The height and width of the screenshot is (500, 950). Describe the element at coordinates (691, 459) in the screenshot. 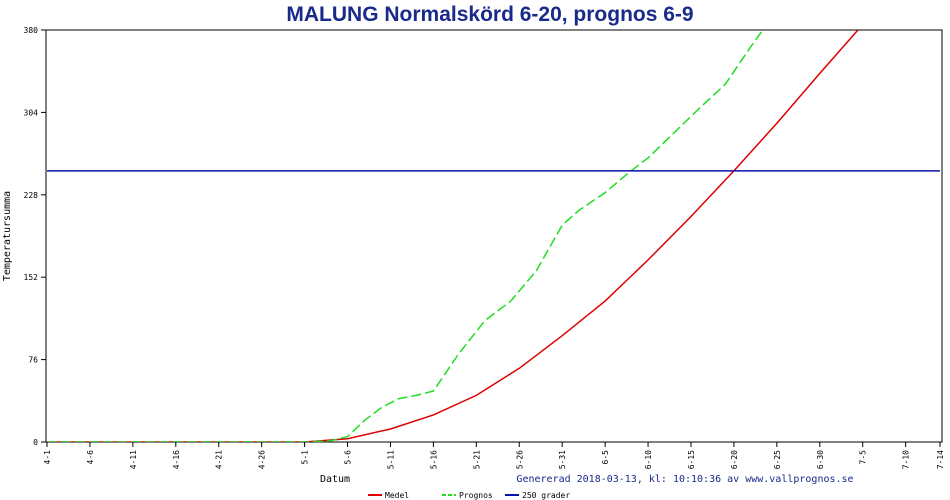

I see `x-tick-label: 6-15` at that location.